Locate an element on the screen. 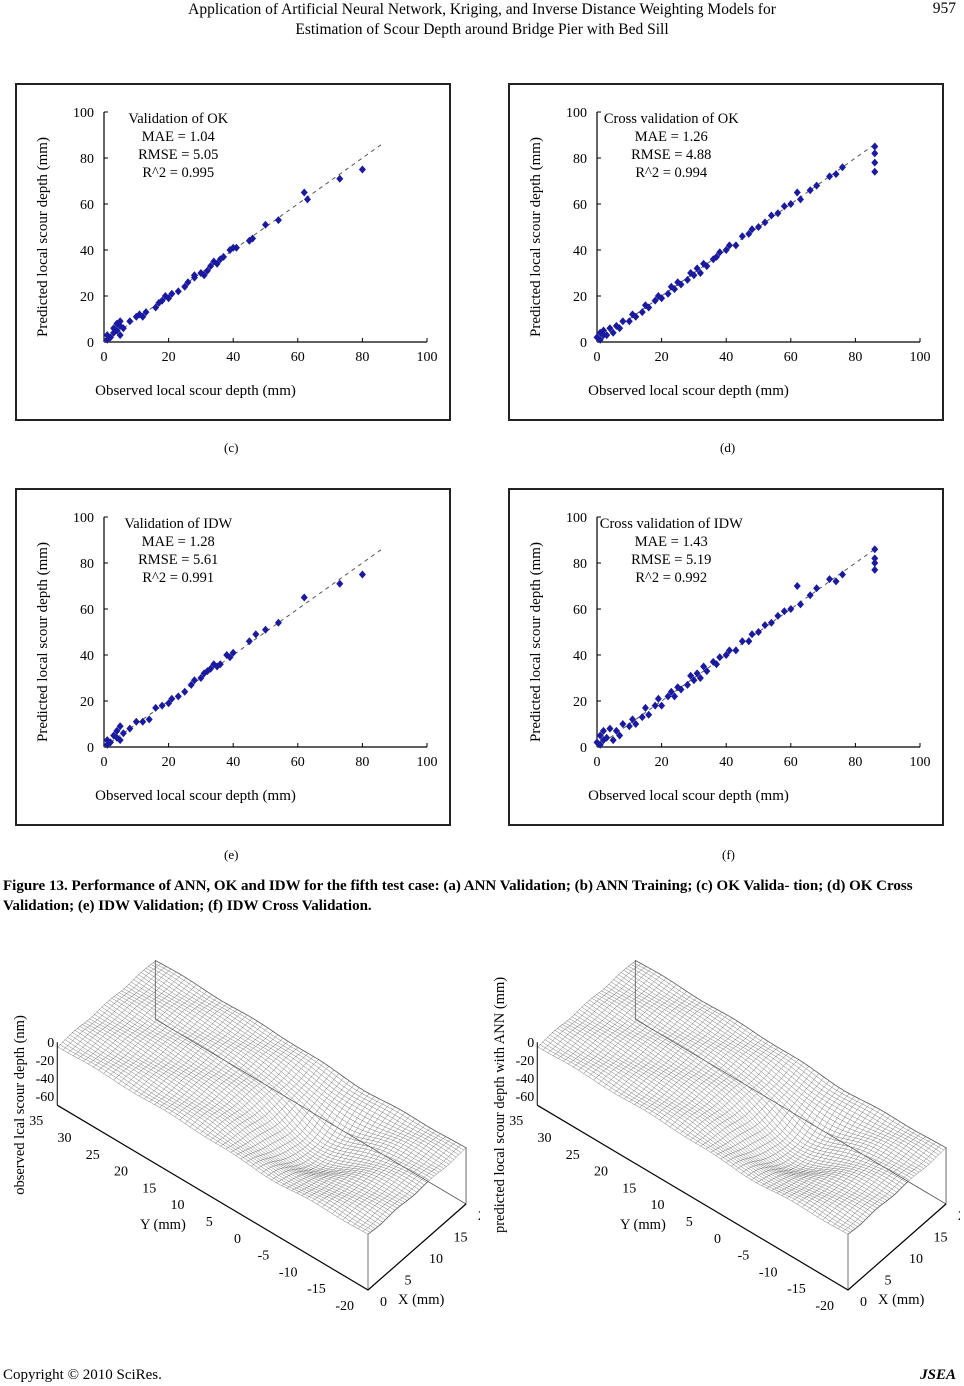  y-tick-label: 100 is located at coordinates (83, 113).